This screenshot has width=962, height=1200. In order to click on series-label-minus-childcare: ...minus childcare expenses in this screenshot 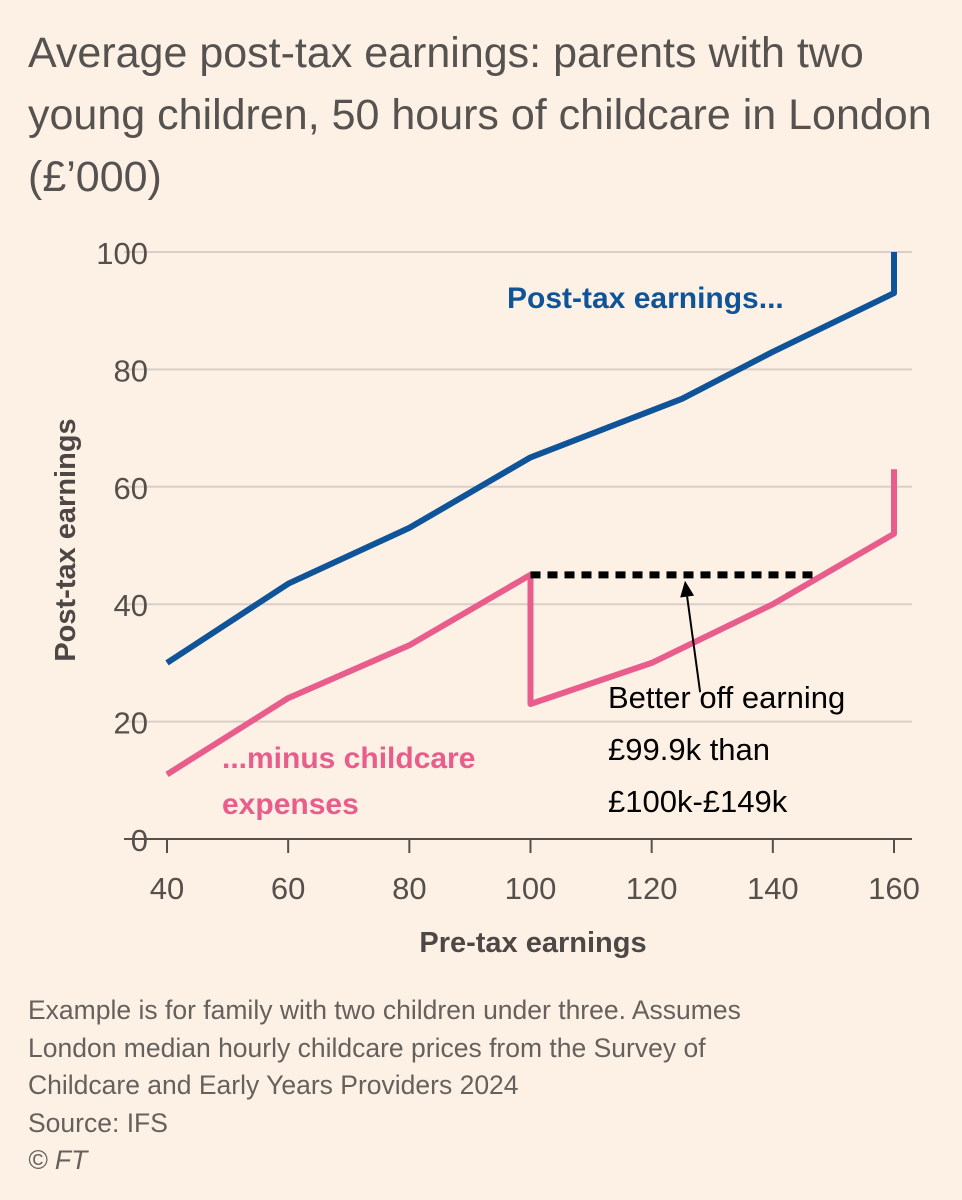, I will do `click(353, 781)`.